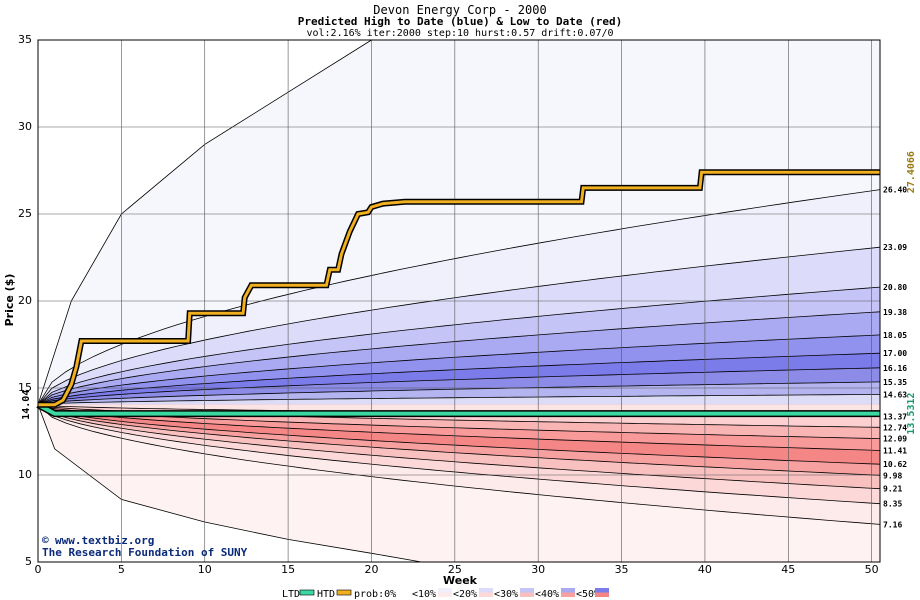 The width and height of the screenshot is (920, 600). What do you see at coordinates (291, 594) in the screenshot?
I see `legend-ltd-label: LTD` at bounding box center [291, 594].